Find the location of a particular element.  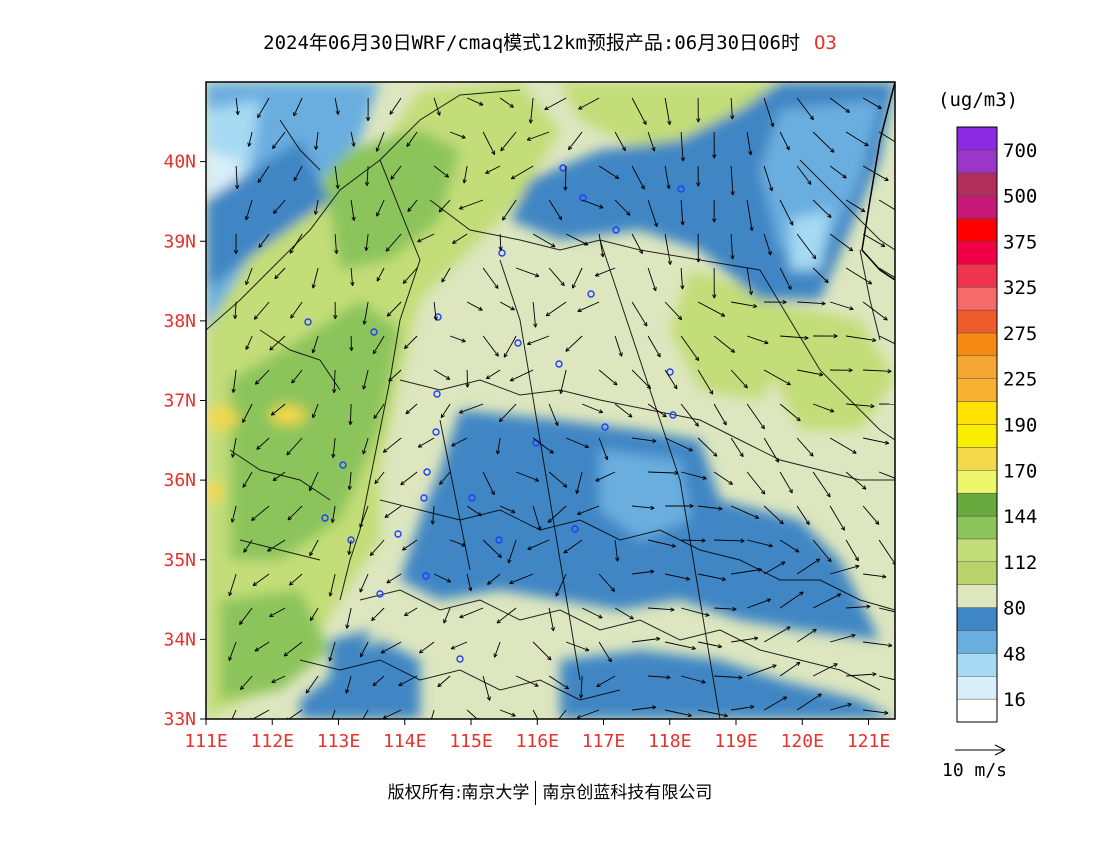

y-tick-label: 37N is located at coordinates (179, 401).